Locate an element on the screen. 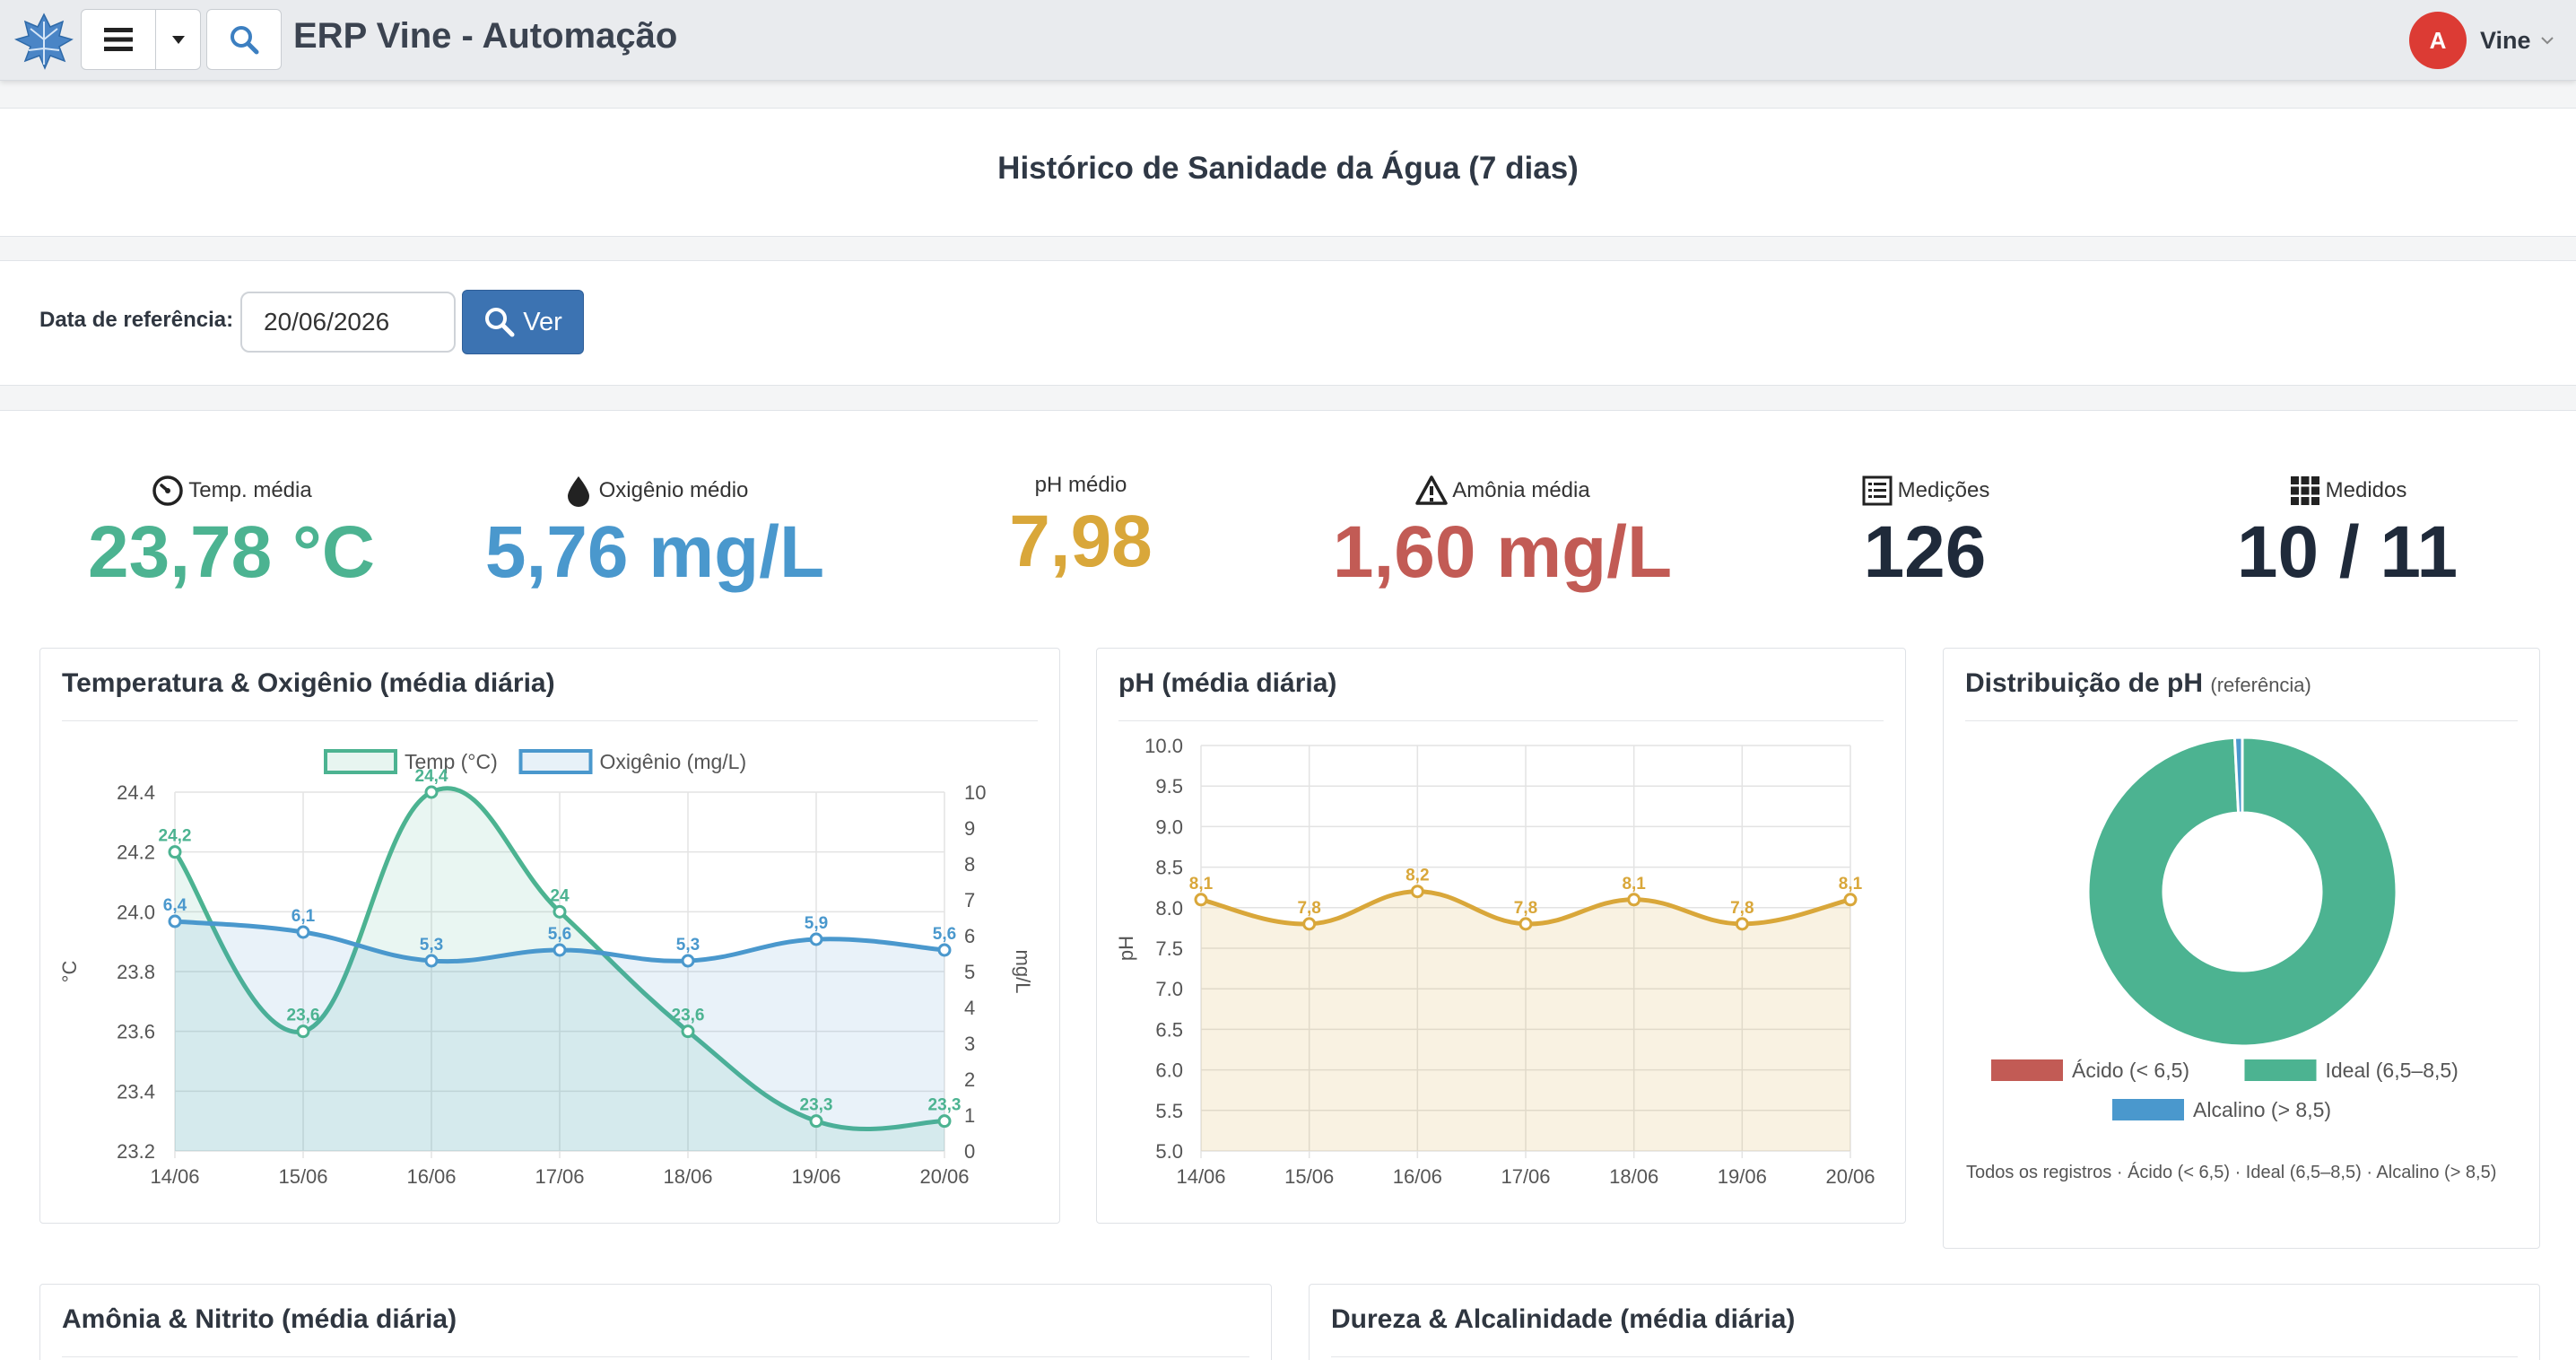 The width and height of the screenshot is (2576, 1360). y2-tick-label: 2 is located at coordinates (969, 1079).